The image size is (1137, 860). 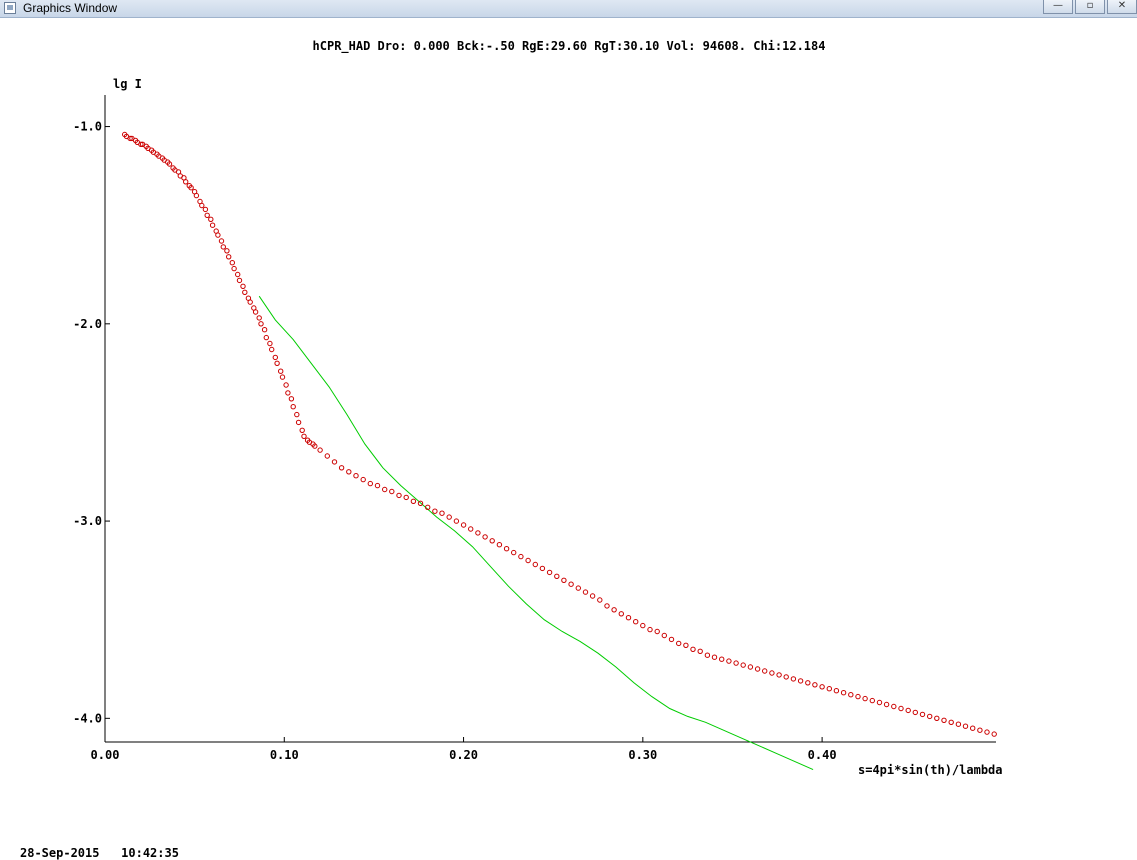 I want to click on app-window-icon, so click(x=10, y=8).